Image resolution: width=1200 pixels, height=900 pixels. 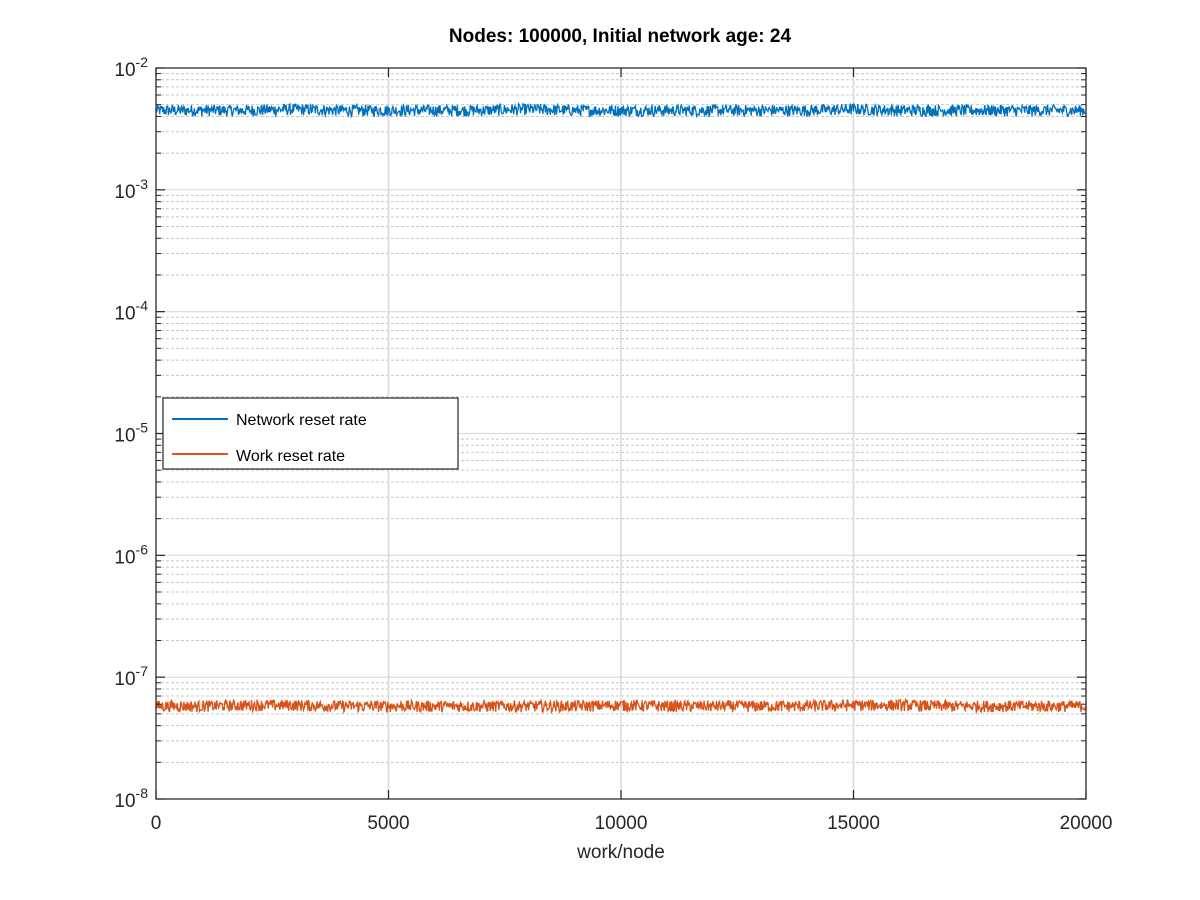 I want to click on y-tick-label: 10⁻³, so click(x=131, y=189).